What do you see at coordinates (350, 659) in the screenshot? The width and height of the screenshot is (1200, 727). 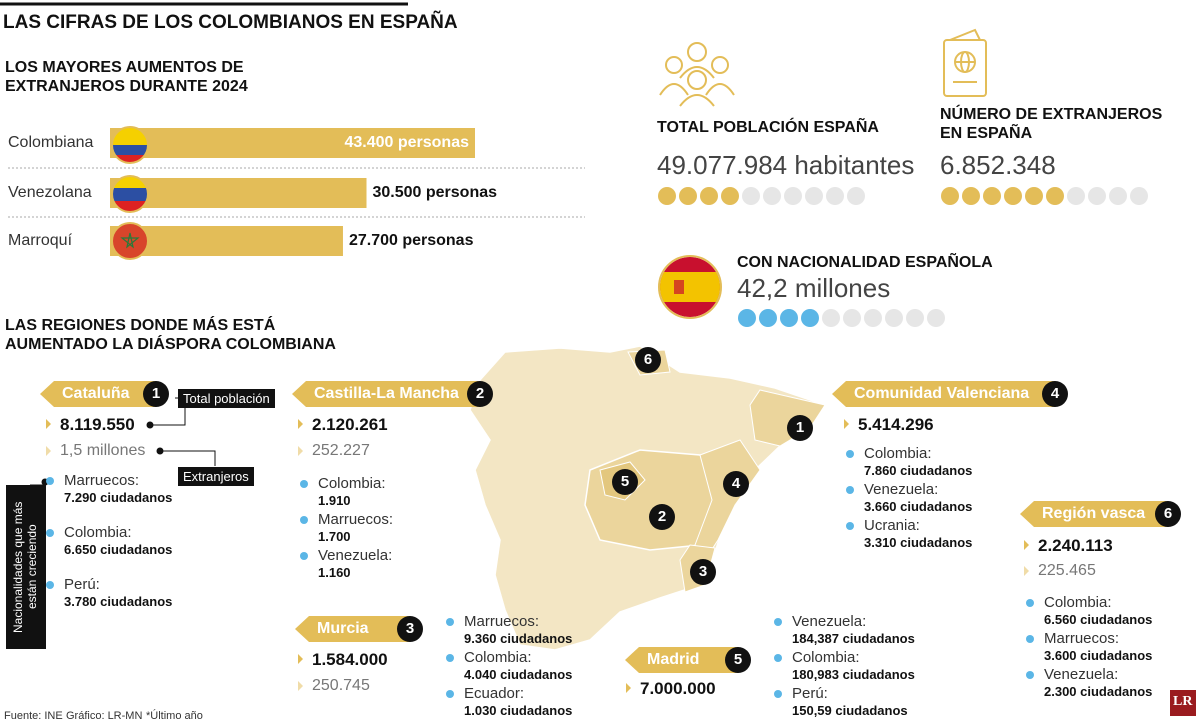 I see `region-population: 1.584.000` at bounding box center [350, 659].